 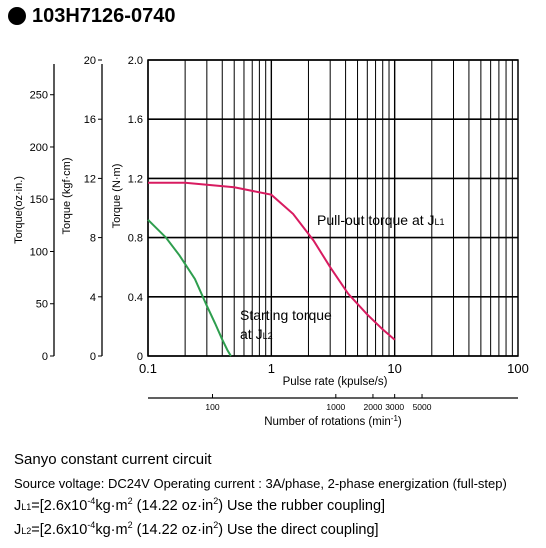 I want to click on jl1-c: (14.22 oz·in, so click(x=173, y=506).